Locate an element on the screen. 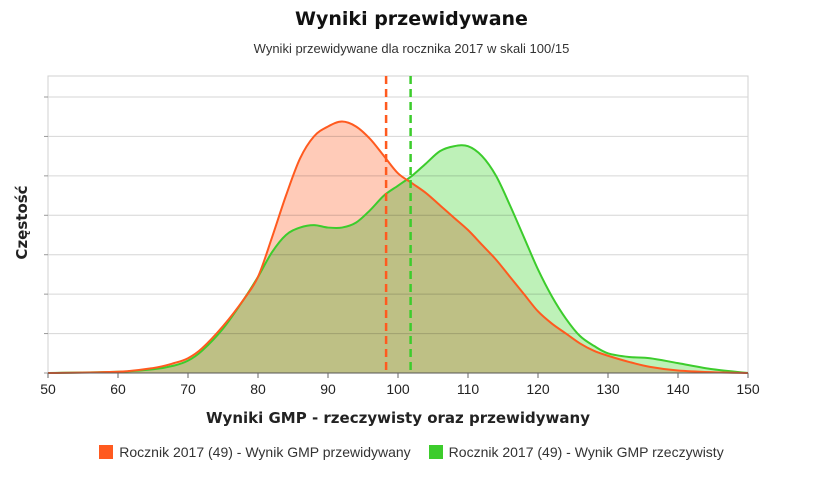 The height and width of the screenshot is (481, 823). x-tick-label: 90 is located at coordinates (328, 389).